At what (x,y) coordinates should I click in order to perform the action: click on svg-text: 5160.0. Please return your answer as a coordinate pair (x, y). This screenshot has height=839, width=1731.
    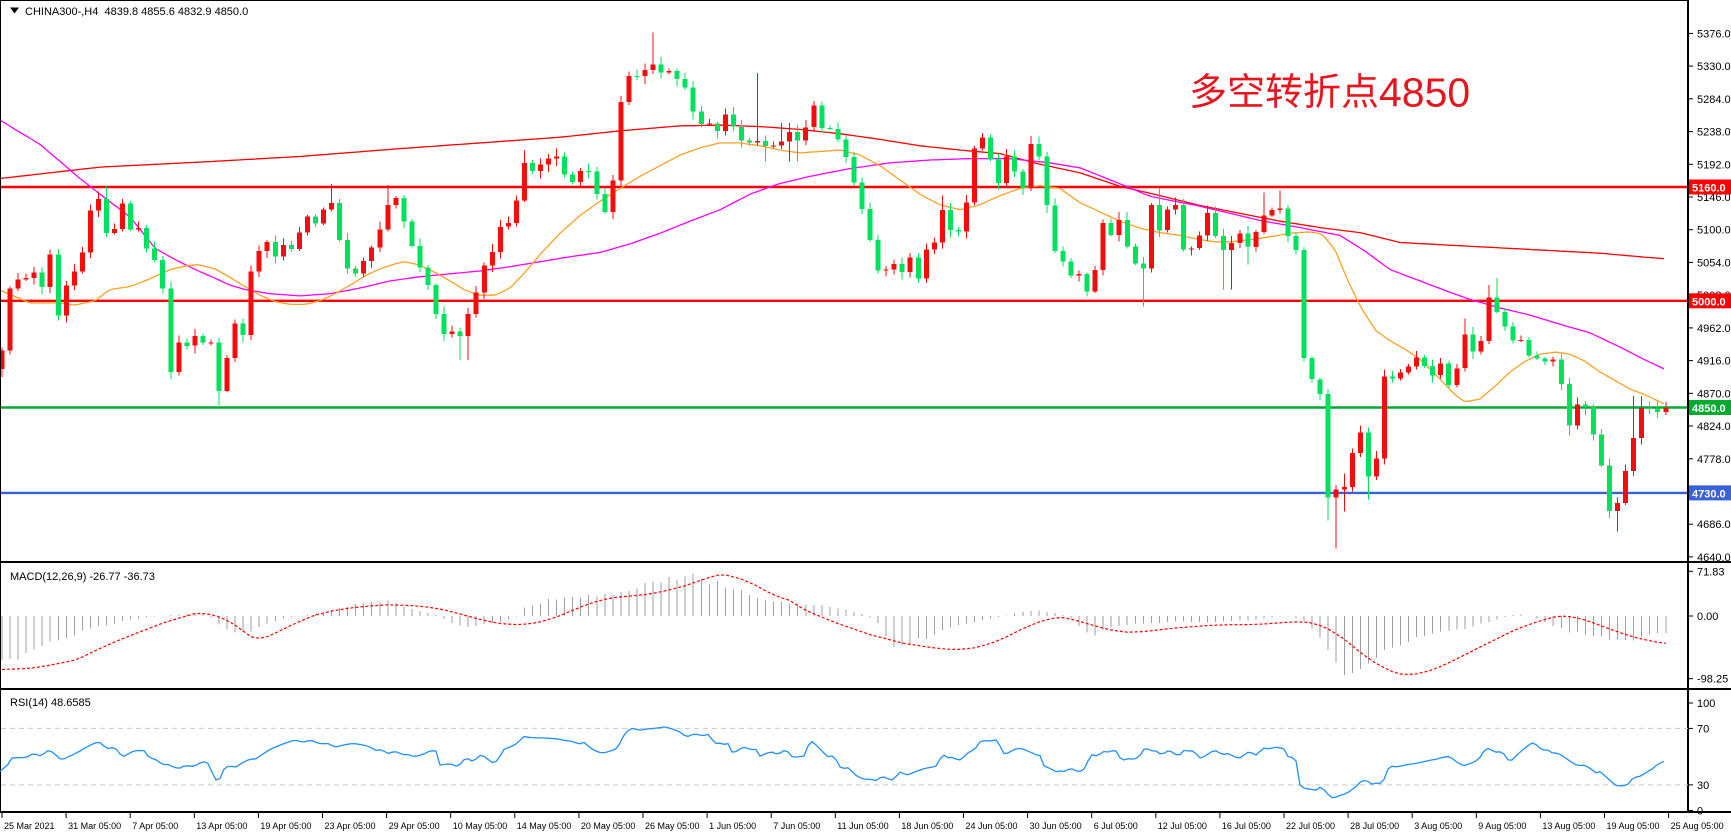
    Looking at the image, I should click on (1709, 189).